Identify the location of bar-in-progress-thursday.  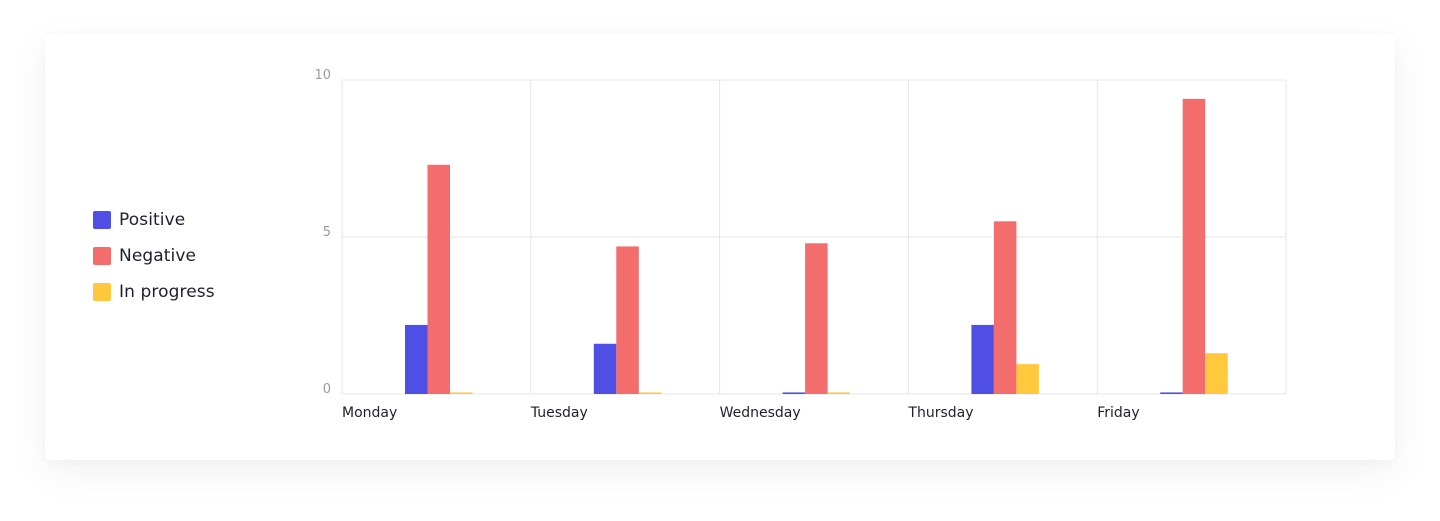
(1027, 379).